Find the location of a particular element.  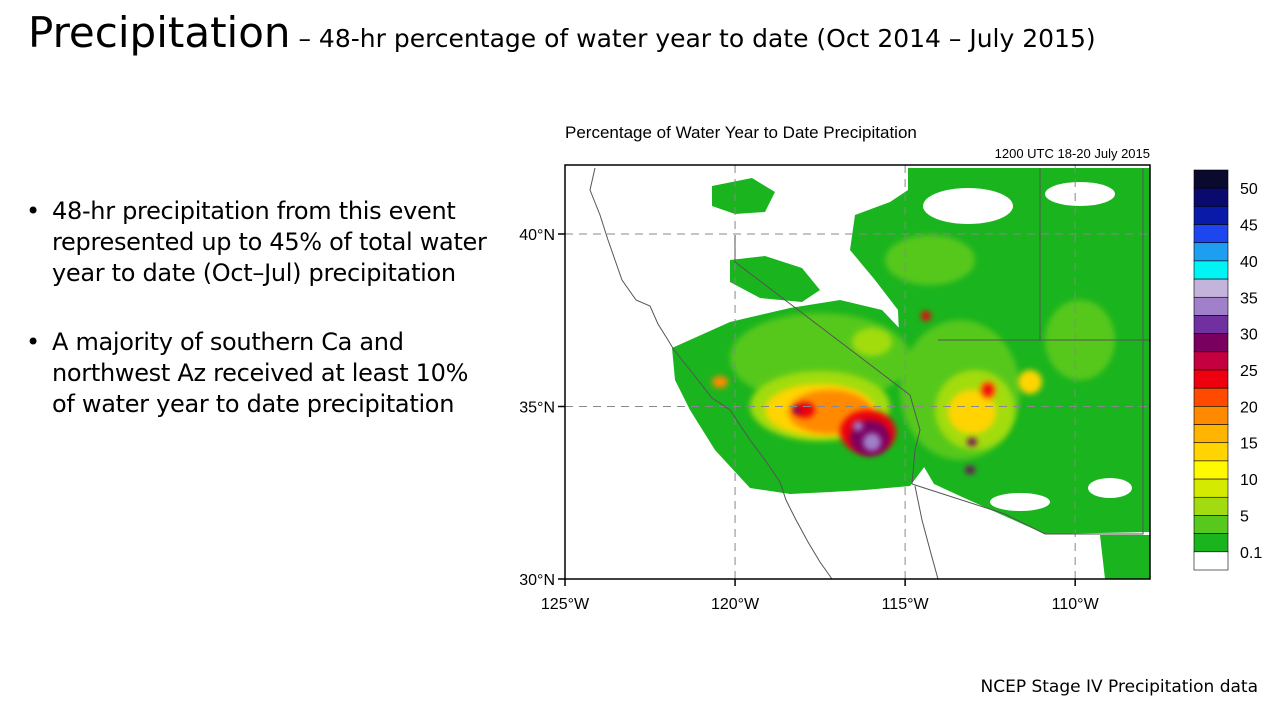

gap-utah is located at coordinates (1080, 194).